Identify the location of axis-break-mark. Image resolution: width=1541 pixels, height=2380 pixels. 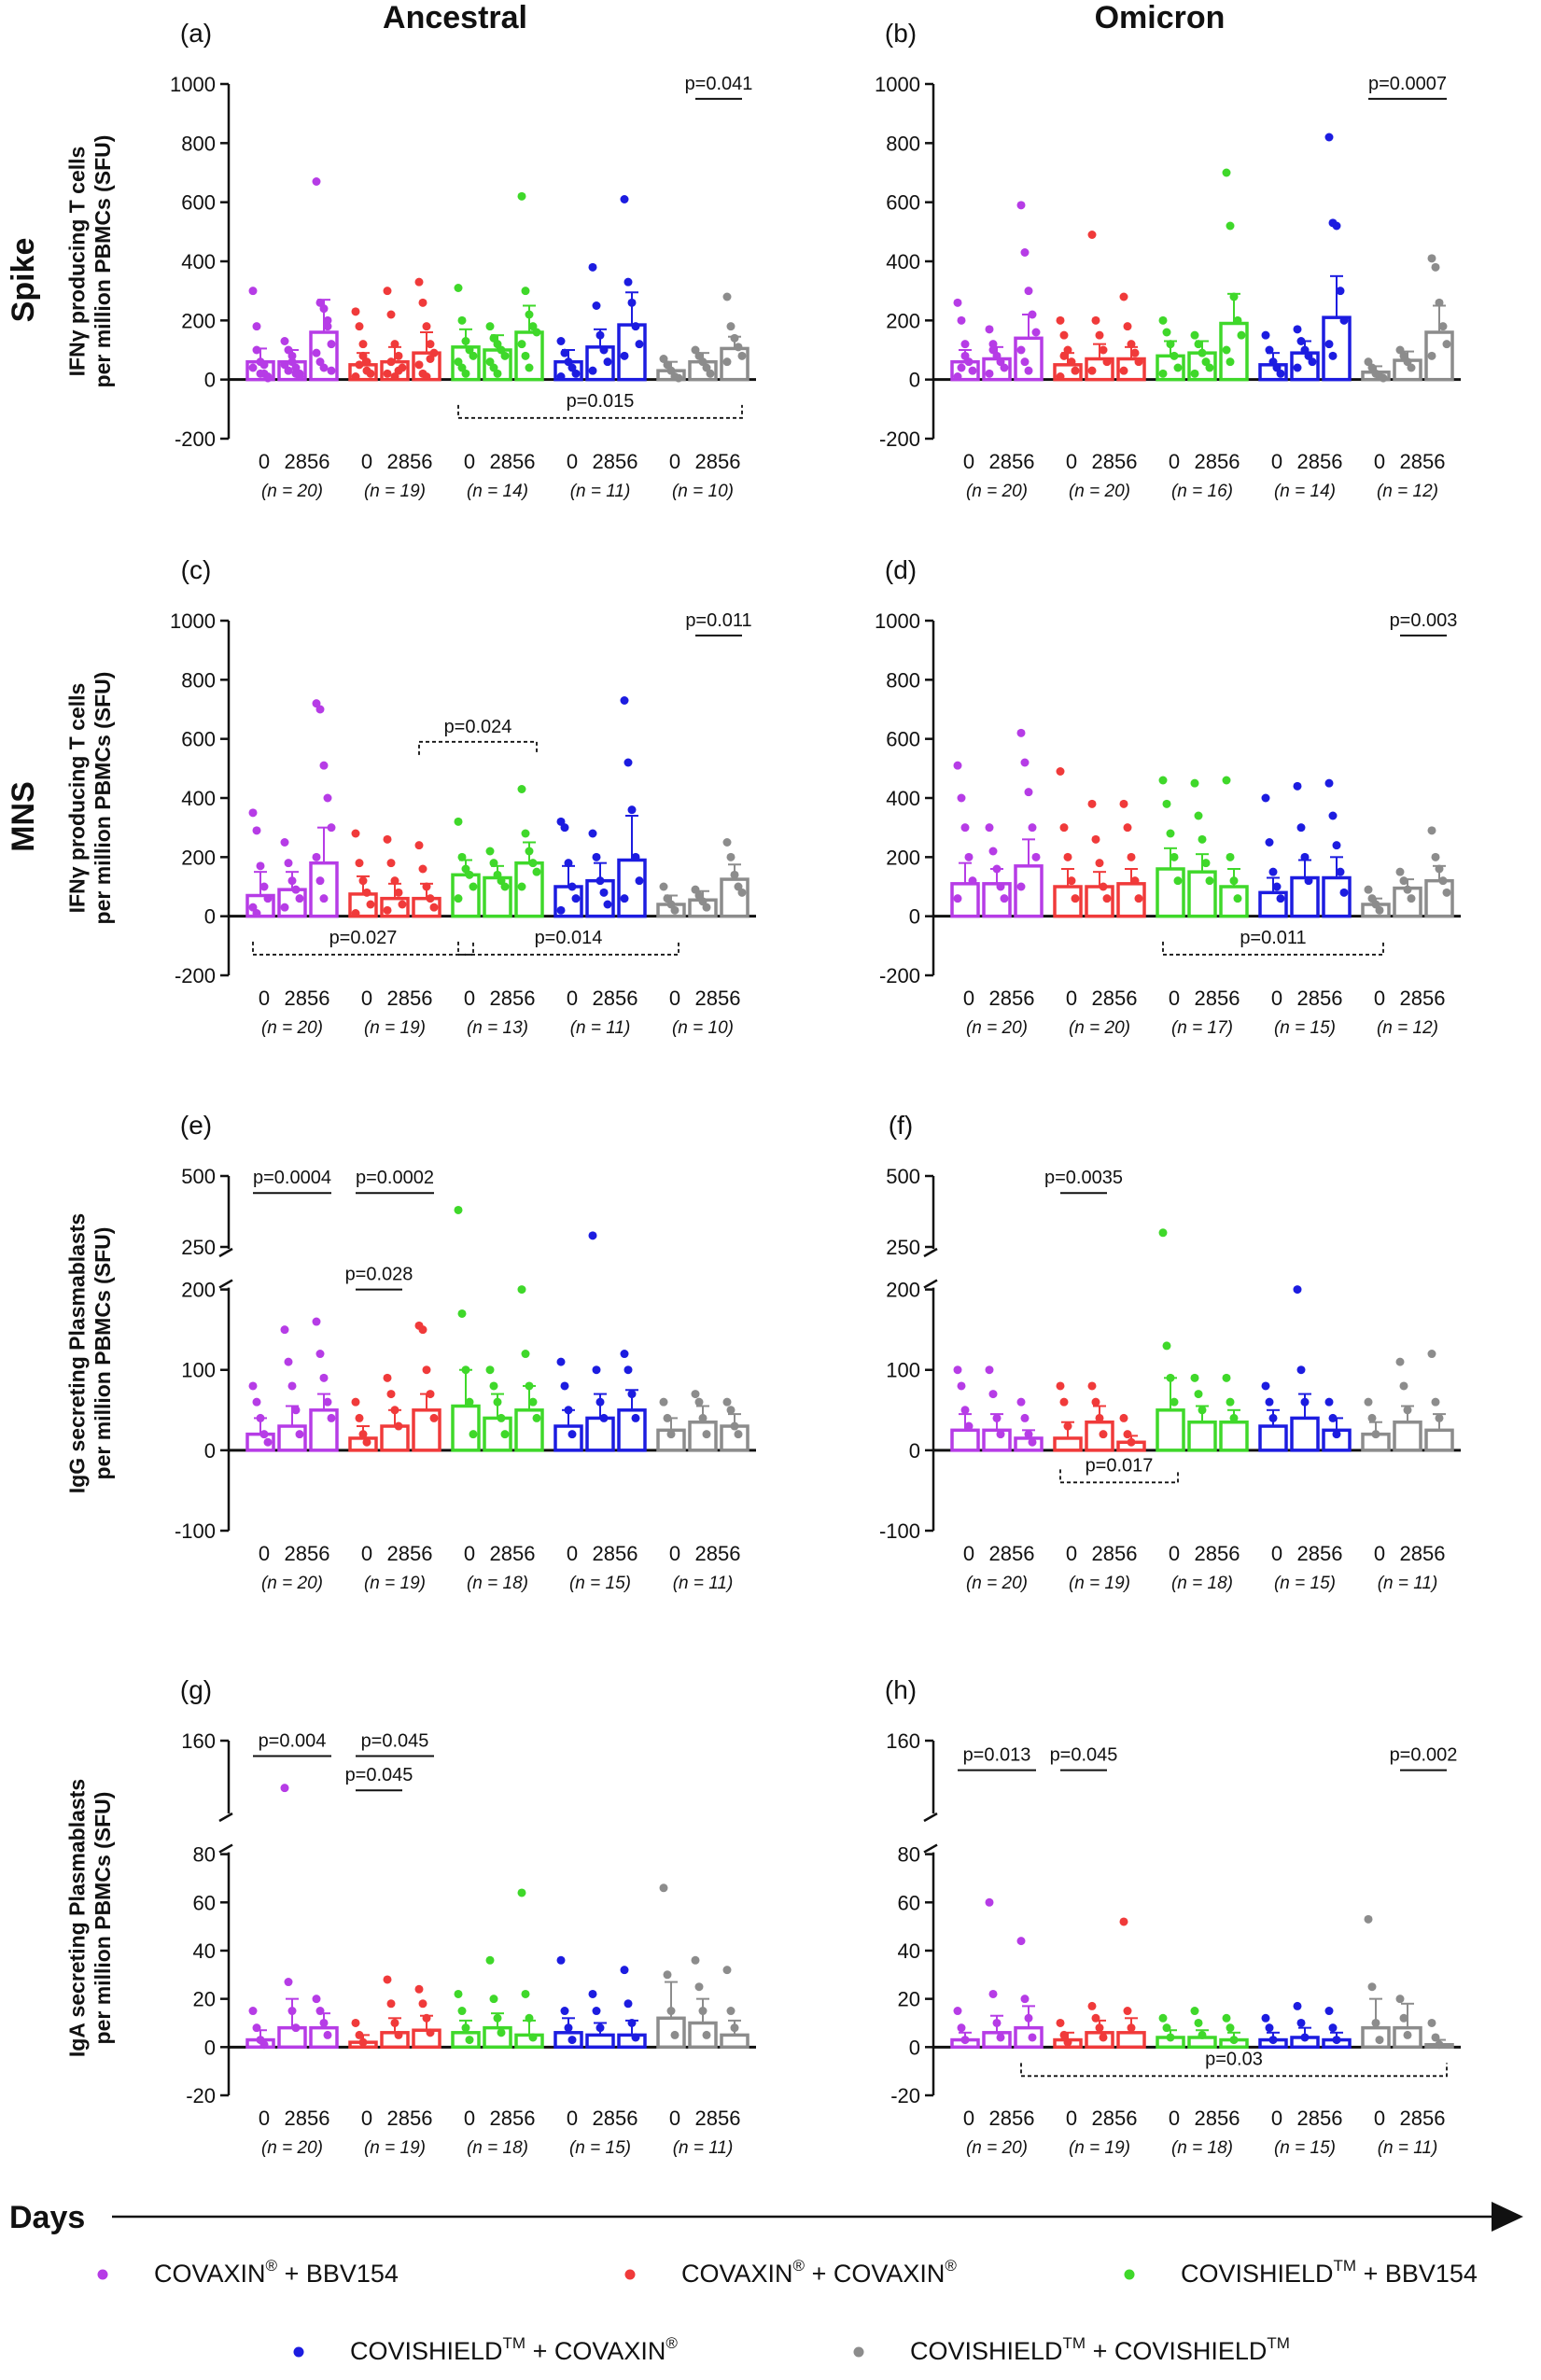
(930, 1817).